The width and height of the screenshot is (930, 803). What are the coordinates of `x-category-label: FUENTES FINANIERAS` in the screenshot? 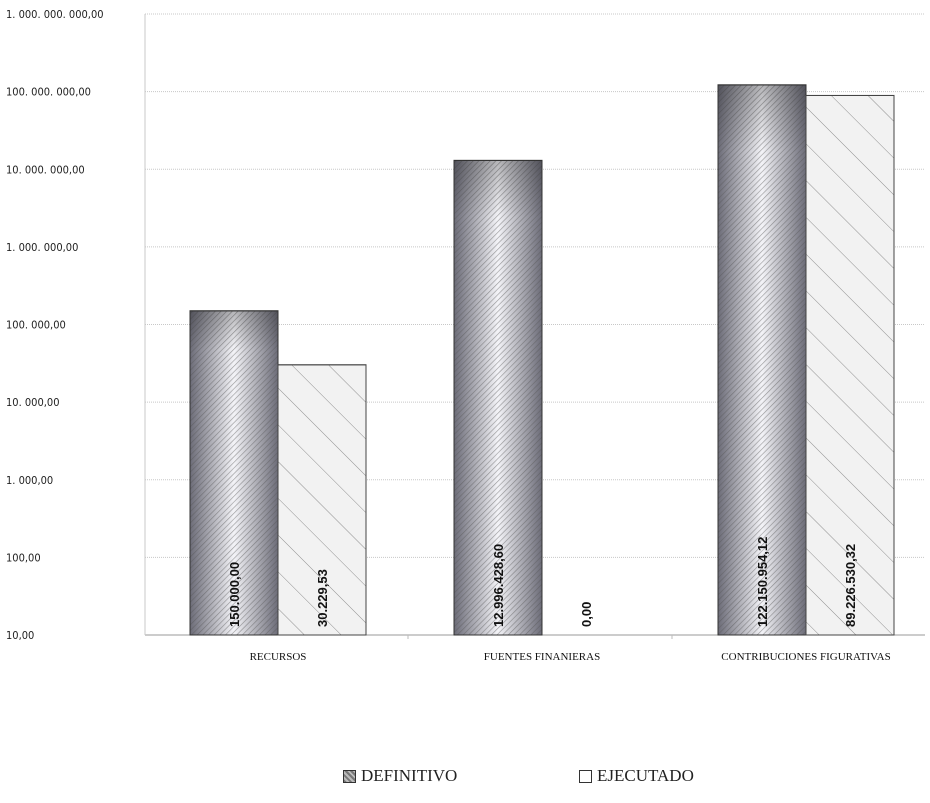 It's located at (542, 657).